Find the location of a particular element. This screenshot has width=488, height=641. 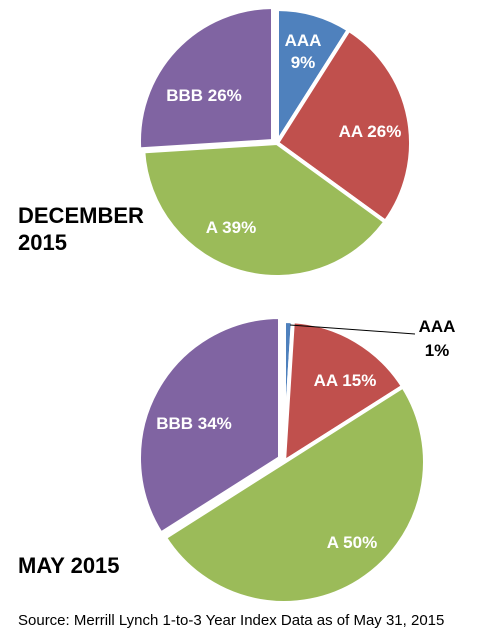

chart2-caption: MAY 2015 is located at coordinates (69, 565).